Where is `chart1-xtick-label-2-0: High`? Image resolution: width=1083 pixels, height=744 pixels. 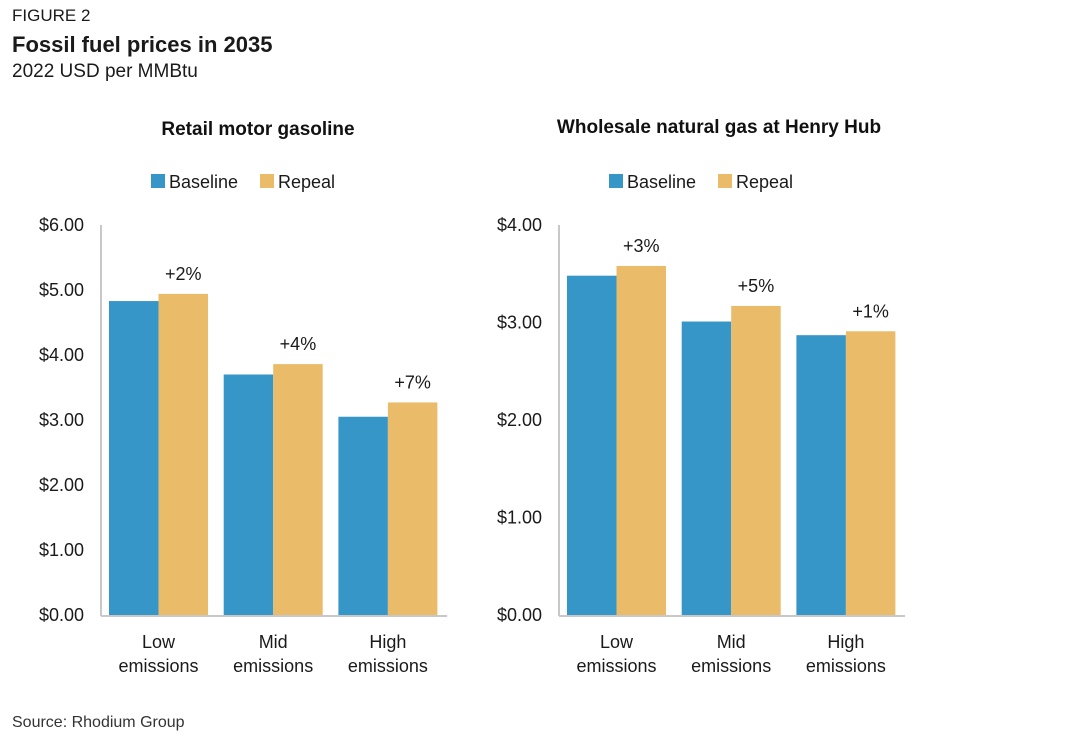 chart1-xtick-label-2-0: High is located at coordinates (387, 642).